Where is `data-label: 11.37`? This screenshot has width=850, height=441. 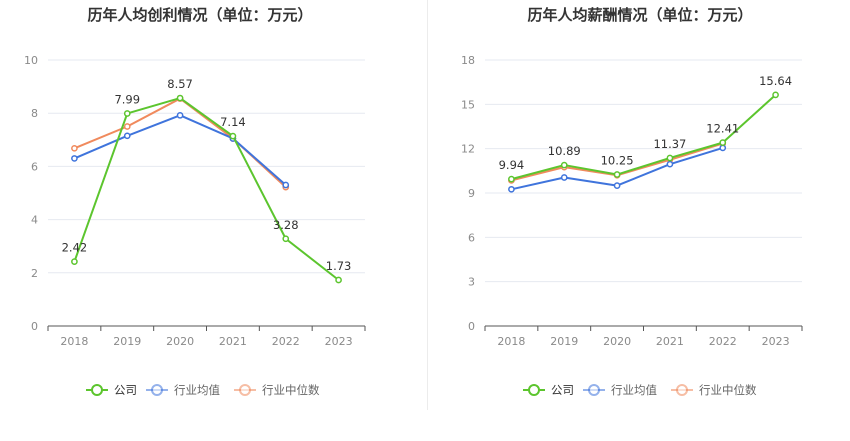 data-label: 11.37 is located at coordinates (669, 144).